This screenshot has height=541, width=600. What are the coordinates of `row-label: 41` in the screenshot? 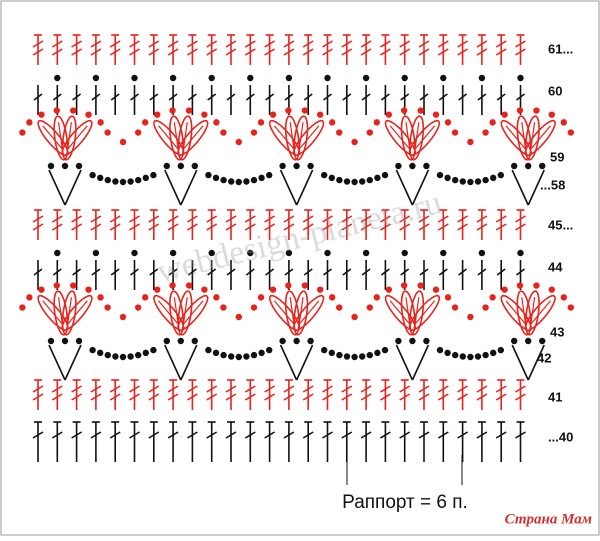 It's located at (555, 396).